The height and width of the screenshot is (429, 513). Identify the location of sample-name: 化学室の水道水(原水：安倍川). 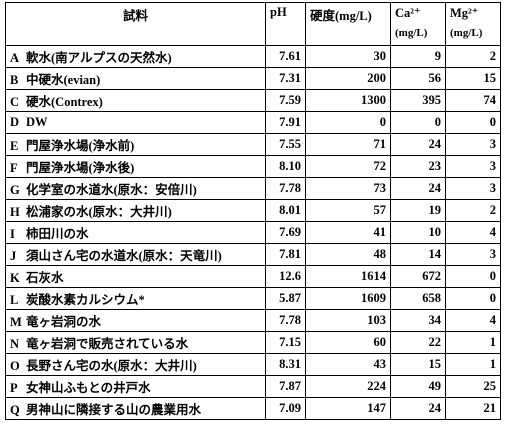
(111, 190).